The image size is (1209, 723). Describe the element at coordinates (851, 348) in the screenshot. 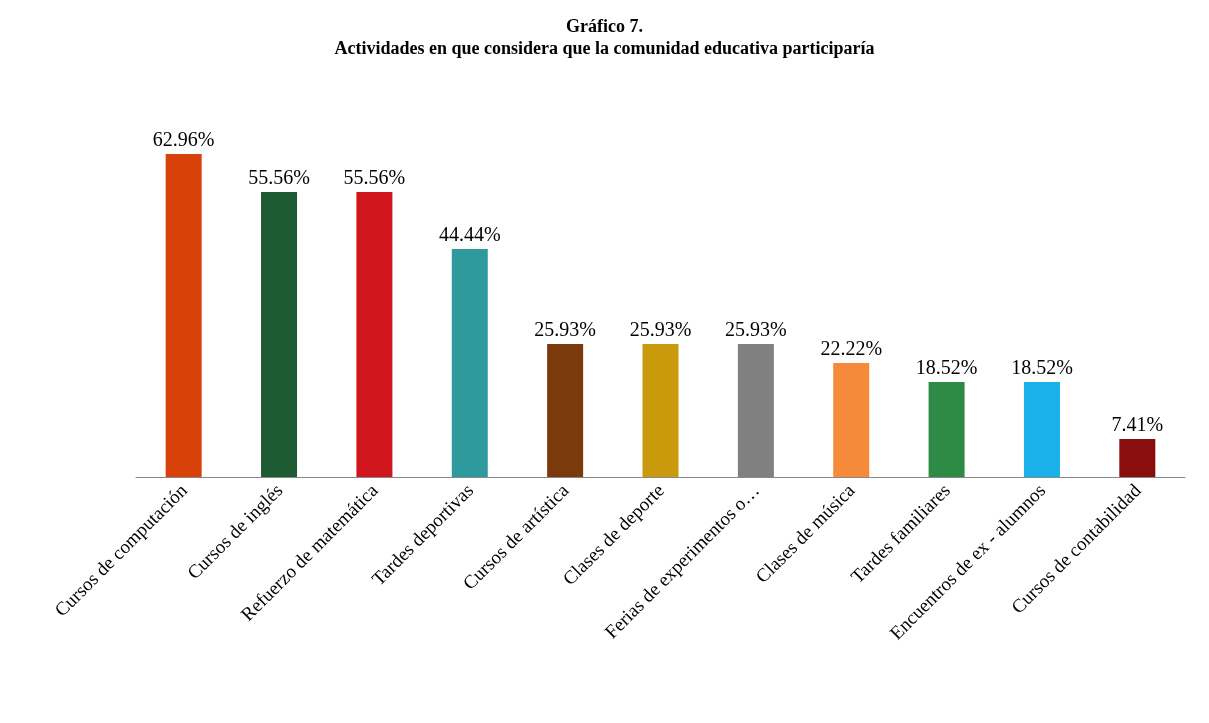

I see `data-label: 22.22%` at that location.